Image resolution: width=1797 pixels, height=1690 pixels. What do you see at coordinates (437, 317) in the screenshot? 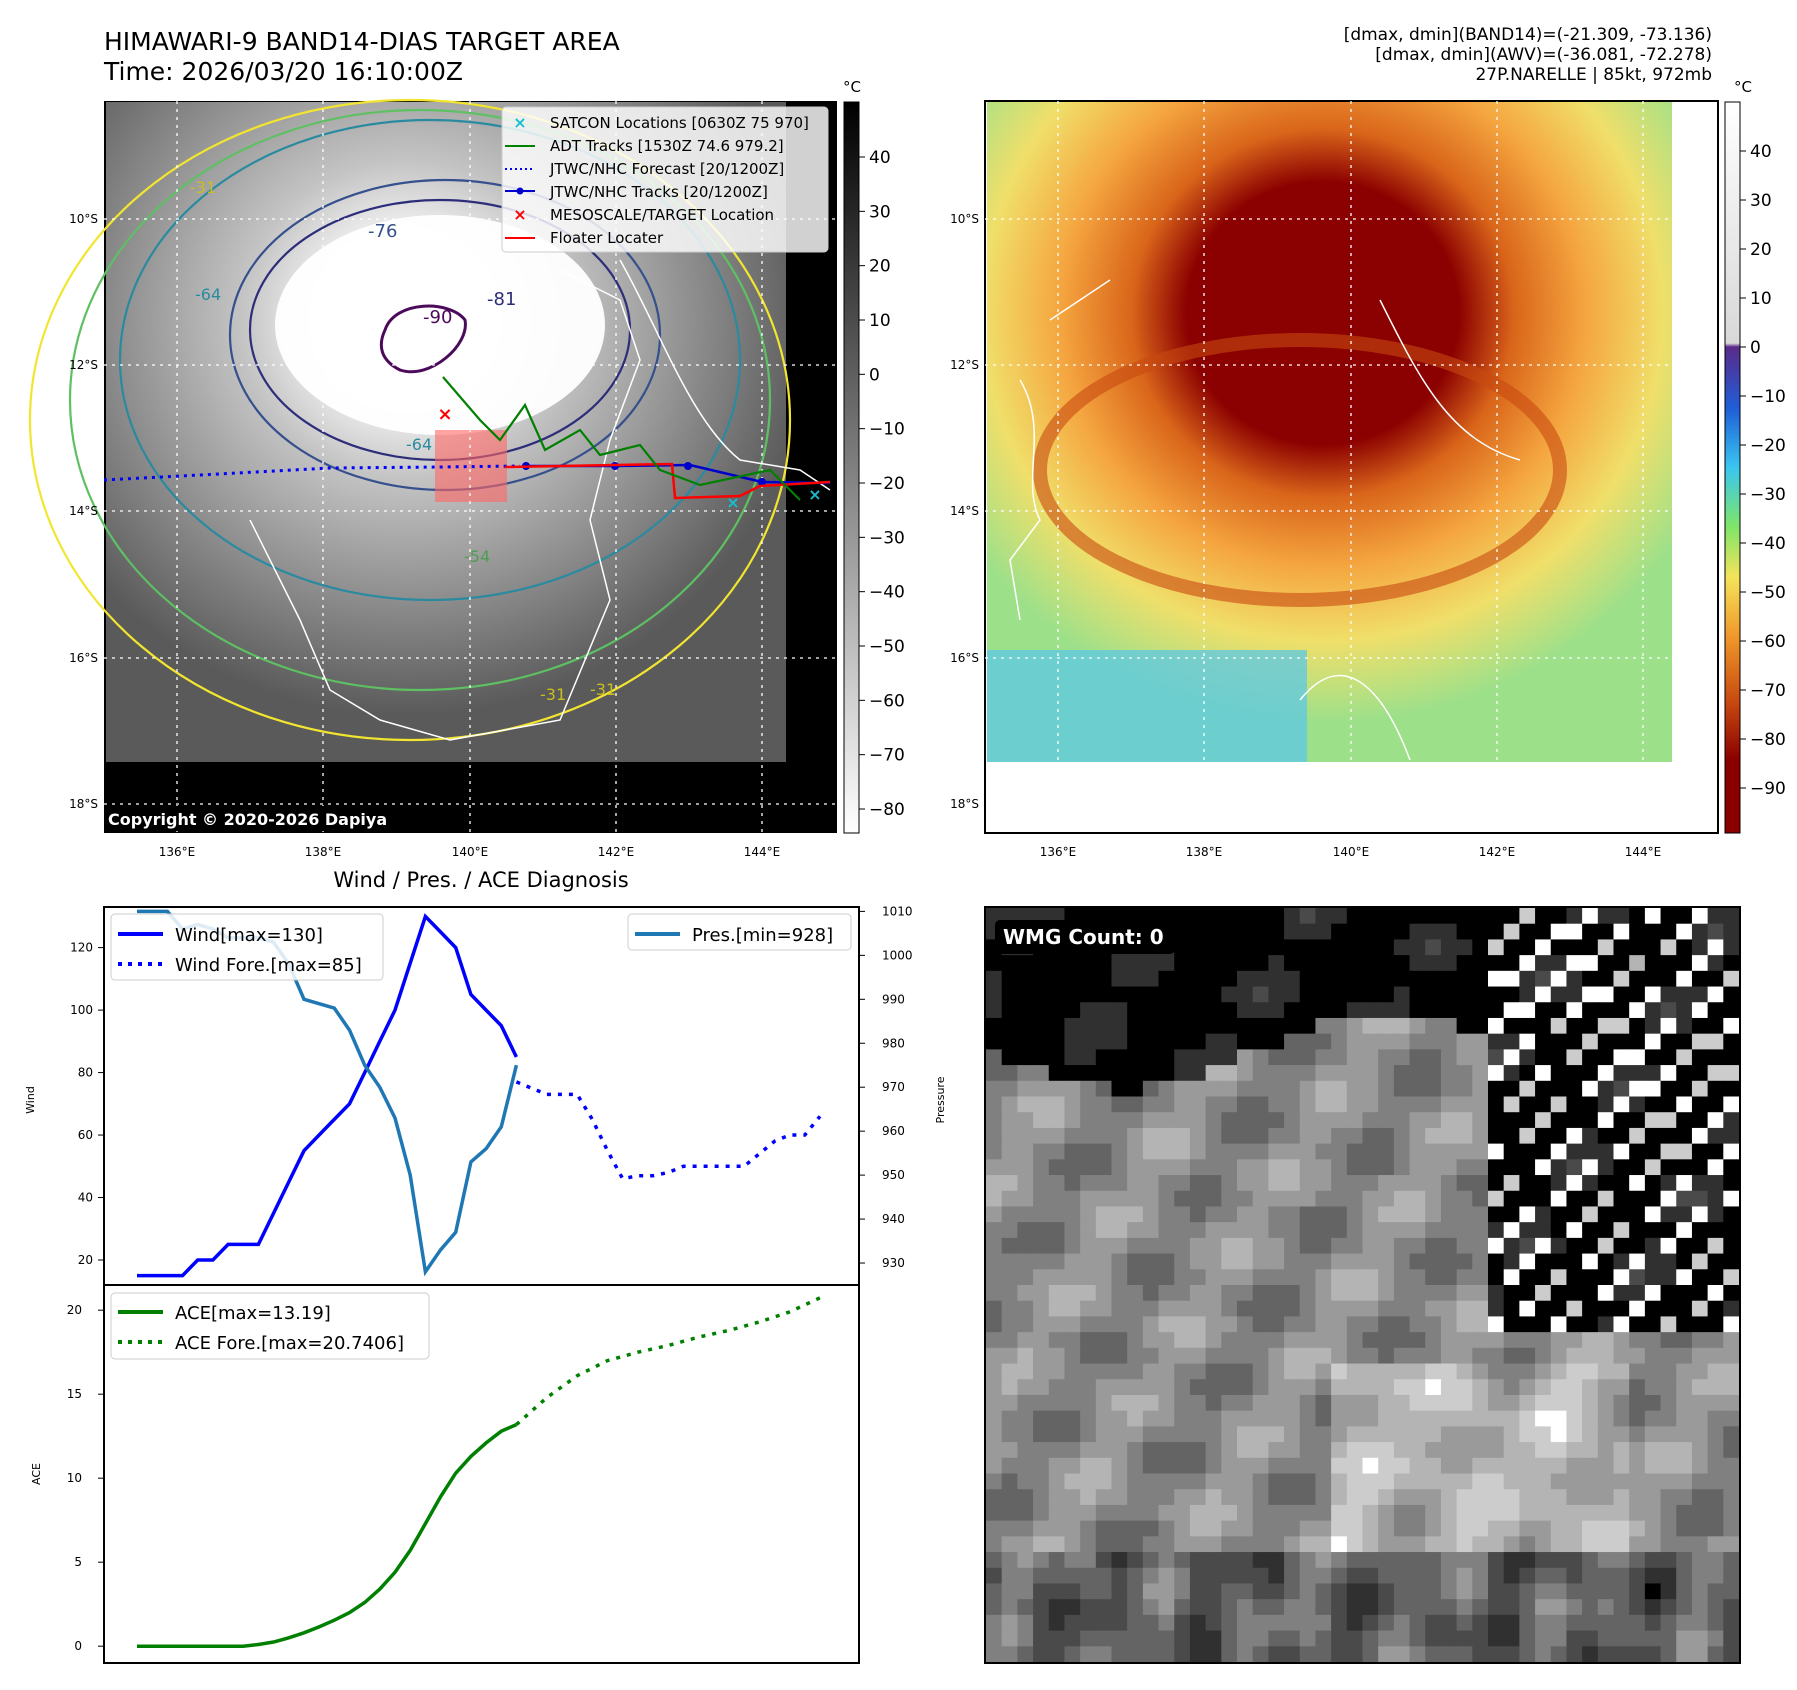
I see `contour-label: -90` at bounding box center [437, 317].